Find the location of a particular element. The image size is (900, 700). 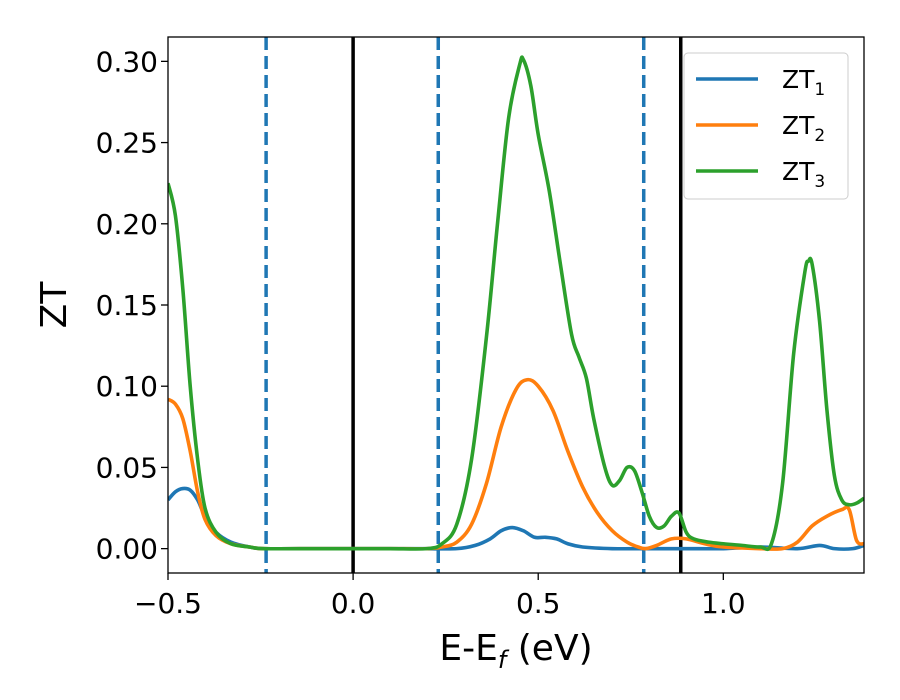

y-tick-label: 0.20 is located at coordinates (127, 224).